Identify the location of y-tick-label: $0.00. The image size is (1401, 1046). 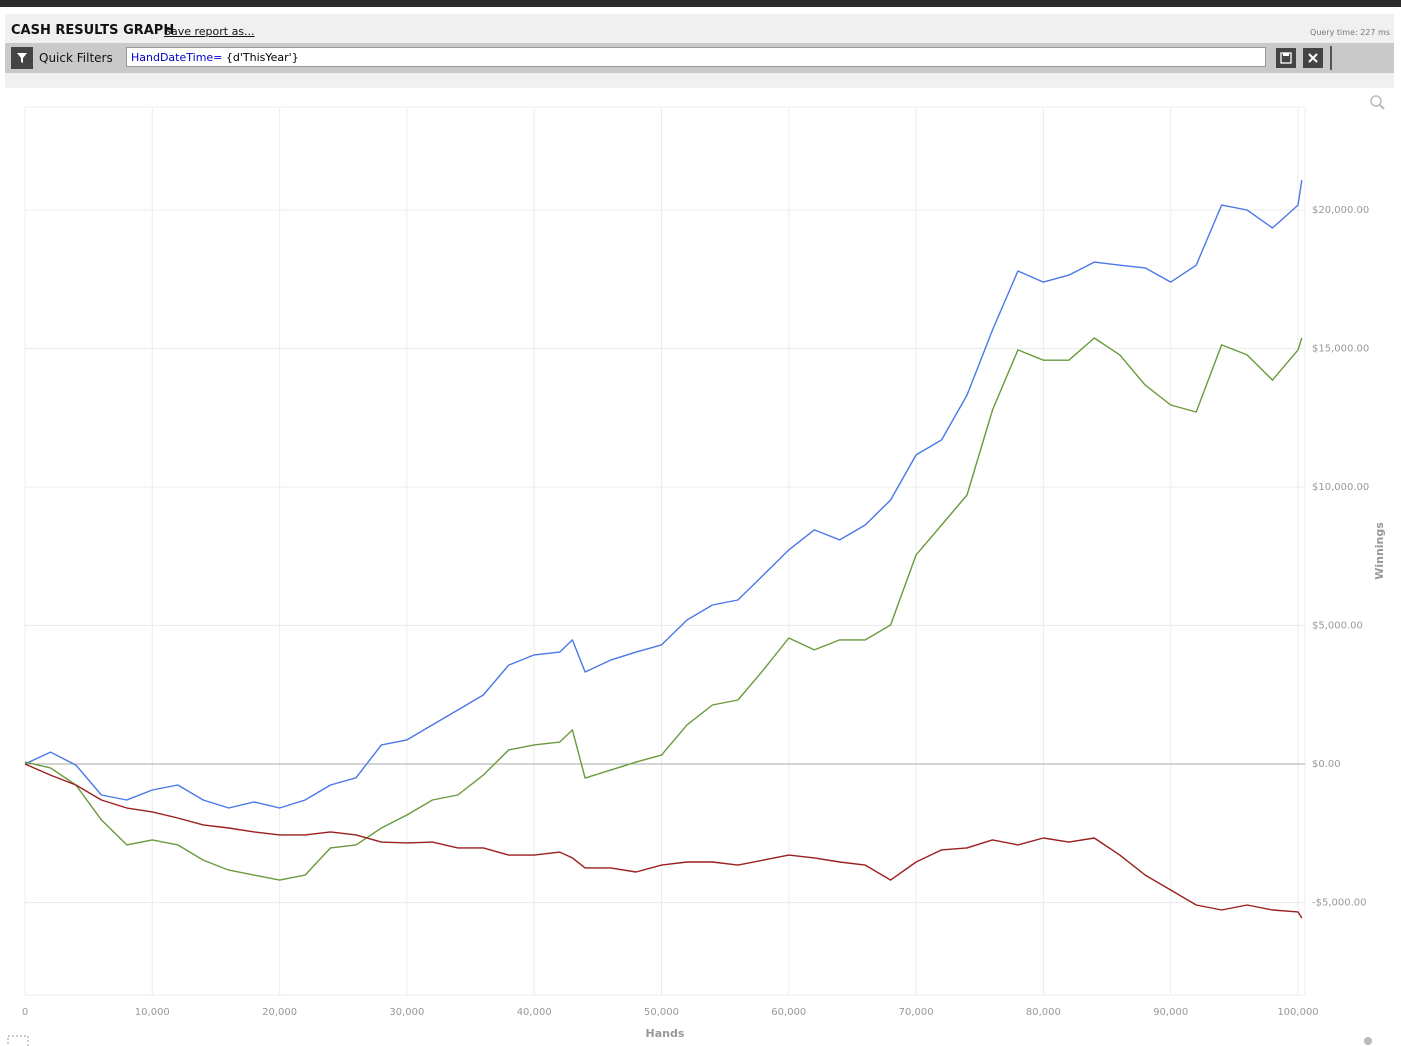
(1326, 764).